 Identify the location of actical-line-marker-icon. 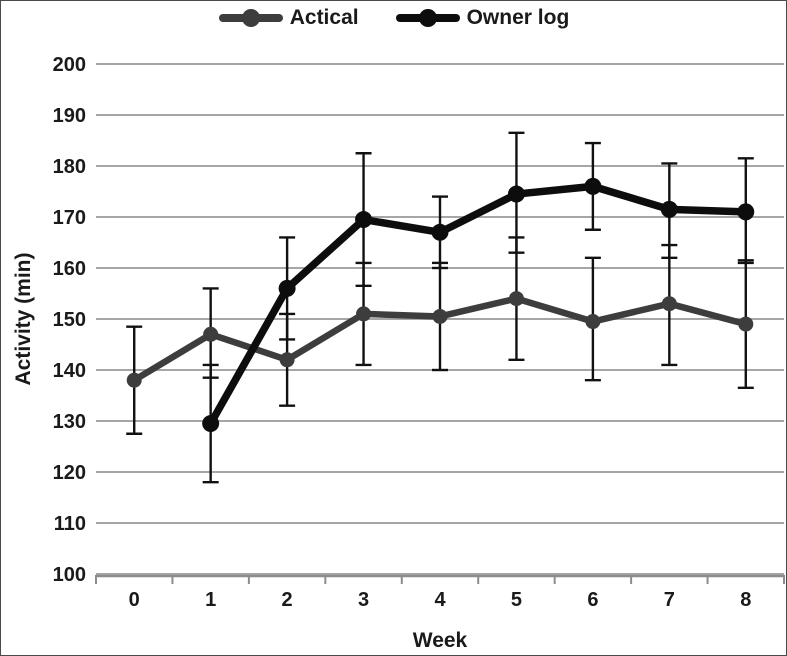
(250, 18).